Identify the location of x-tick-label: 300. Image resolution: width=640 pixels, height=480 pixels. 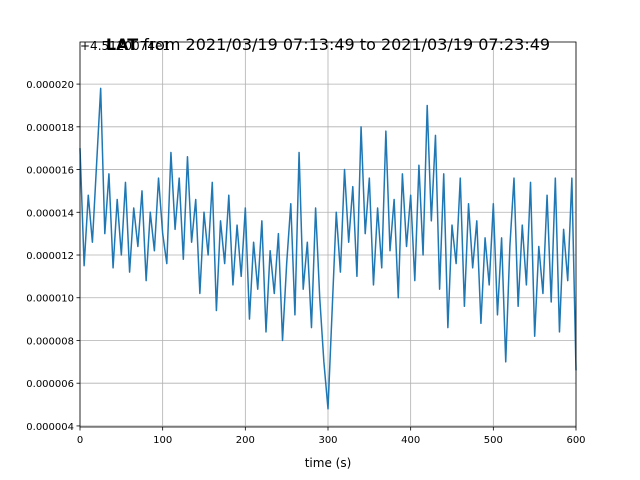
(327, 440).